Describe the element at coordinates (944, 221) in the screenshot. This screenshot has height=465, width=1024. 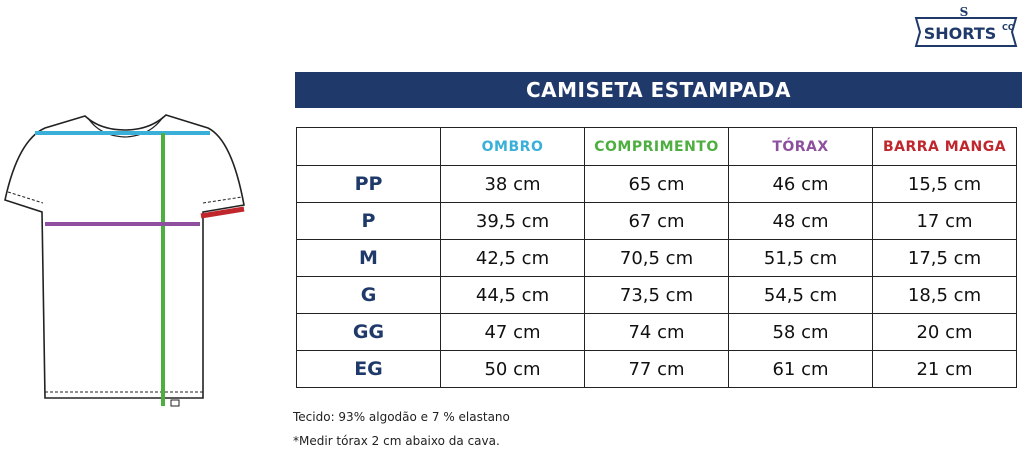
I see `measurement: 17 cm` at that location.